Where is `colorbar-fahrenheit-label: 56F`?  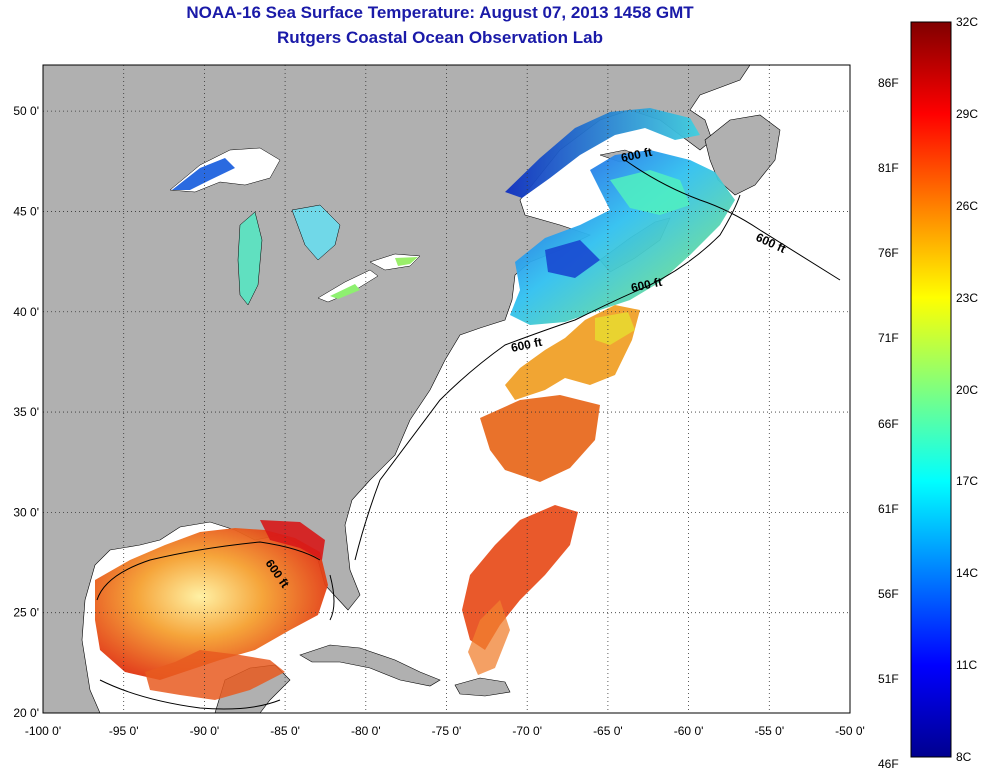 colorbar-fahrenheit-label: 56F is located at coordinates (888, 593).